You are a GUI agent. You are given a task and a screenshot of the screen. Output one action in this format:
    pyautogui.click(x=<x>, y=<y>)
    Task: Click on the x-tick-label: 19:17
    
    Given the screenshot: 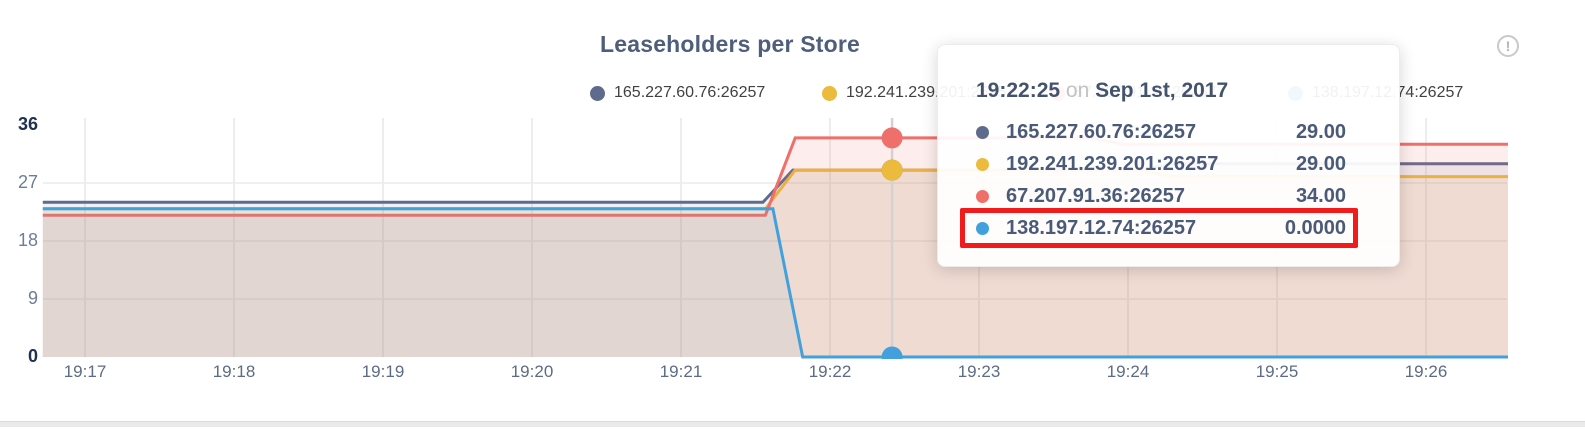 What is the action you would take?
    pyautogui.click(x=85, y=371)
    